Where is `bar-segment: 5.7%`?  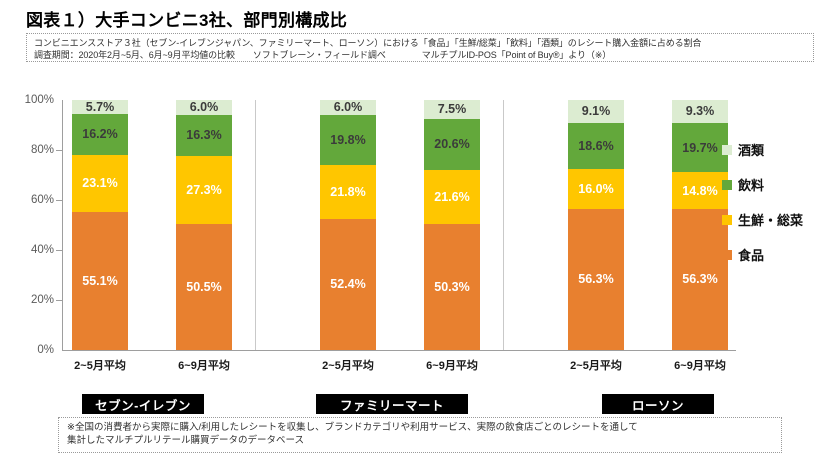 bar-segment: 5.7% is located at coordinates (100, 107).